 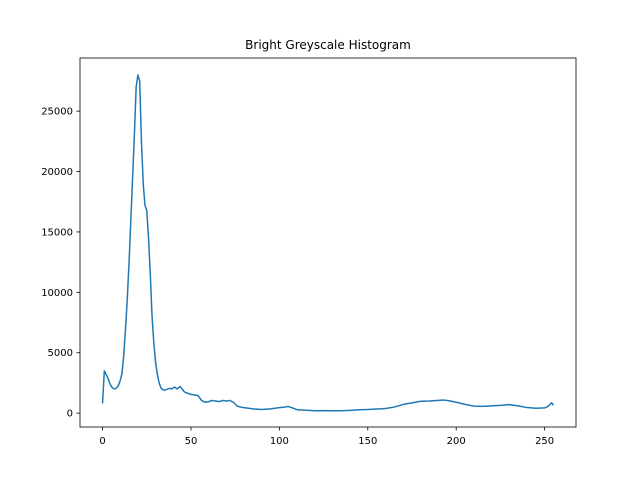 What do you see at coordinates (60, 353) in the screenshot?
I see `y-tick-label: 5000` at bounding box center [60, 353].